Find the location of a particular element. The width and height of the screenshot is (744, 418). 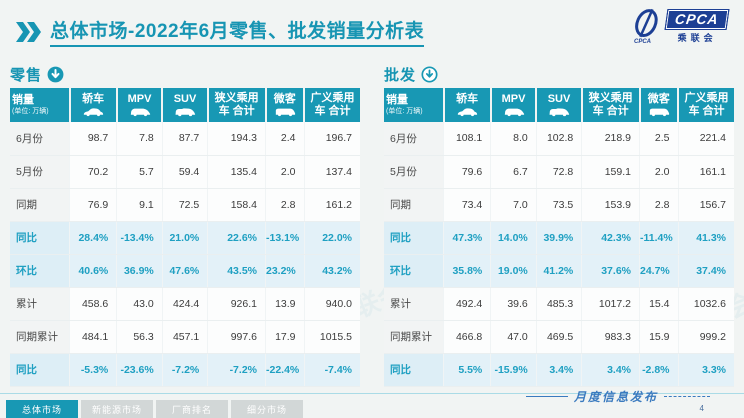

column-header: SUV is located at coordinates (559, 105).